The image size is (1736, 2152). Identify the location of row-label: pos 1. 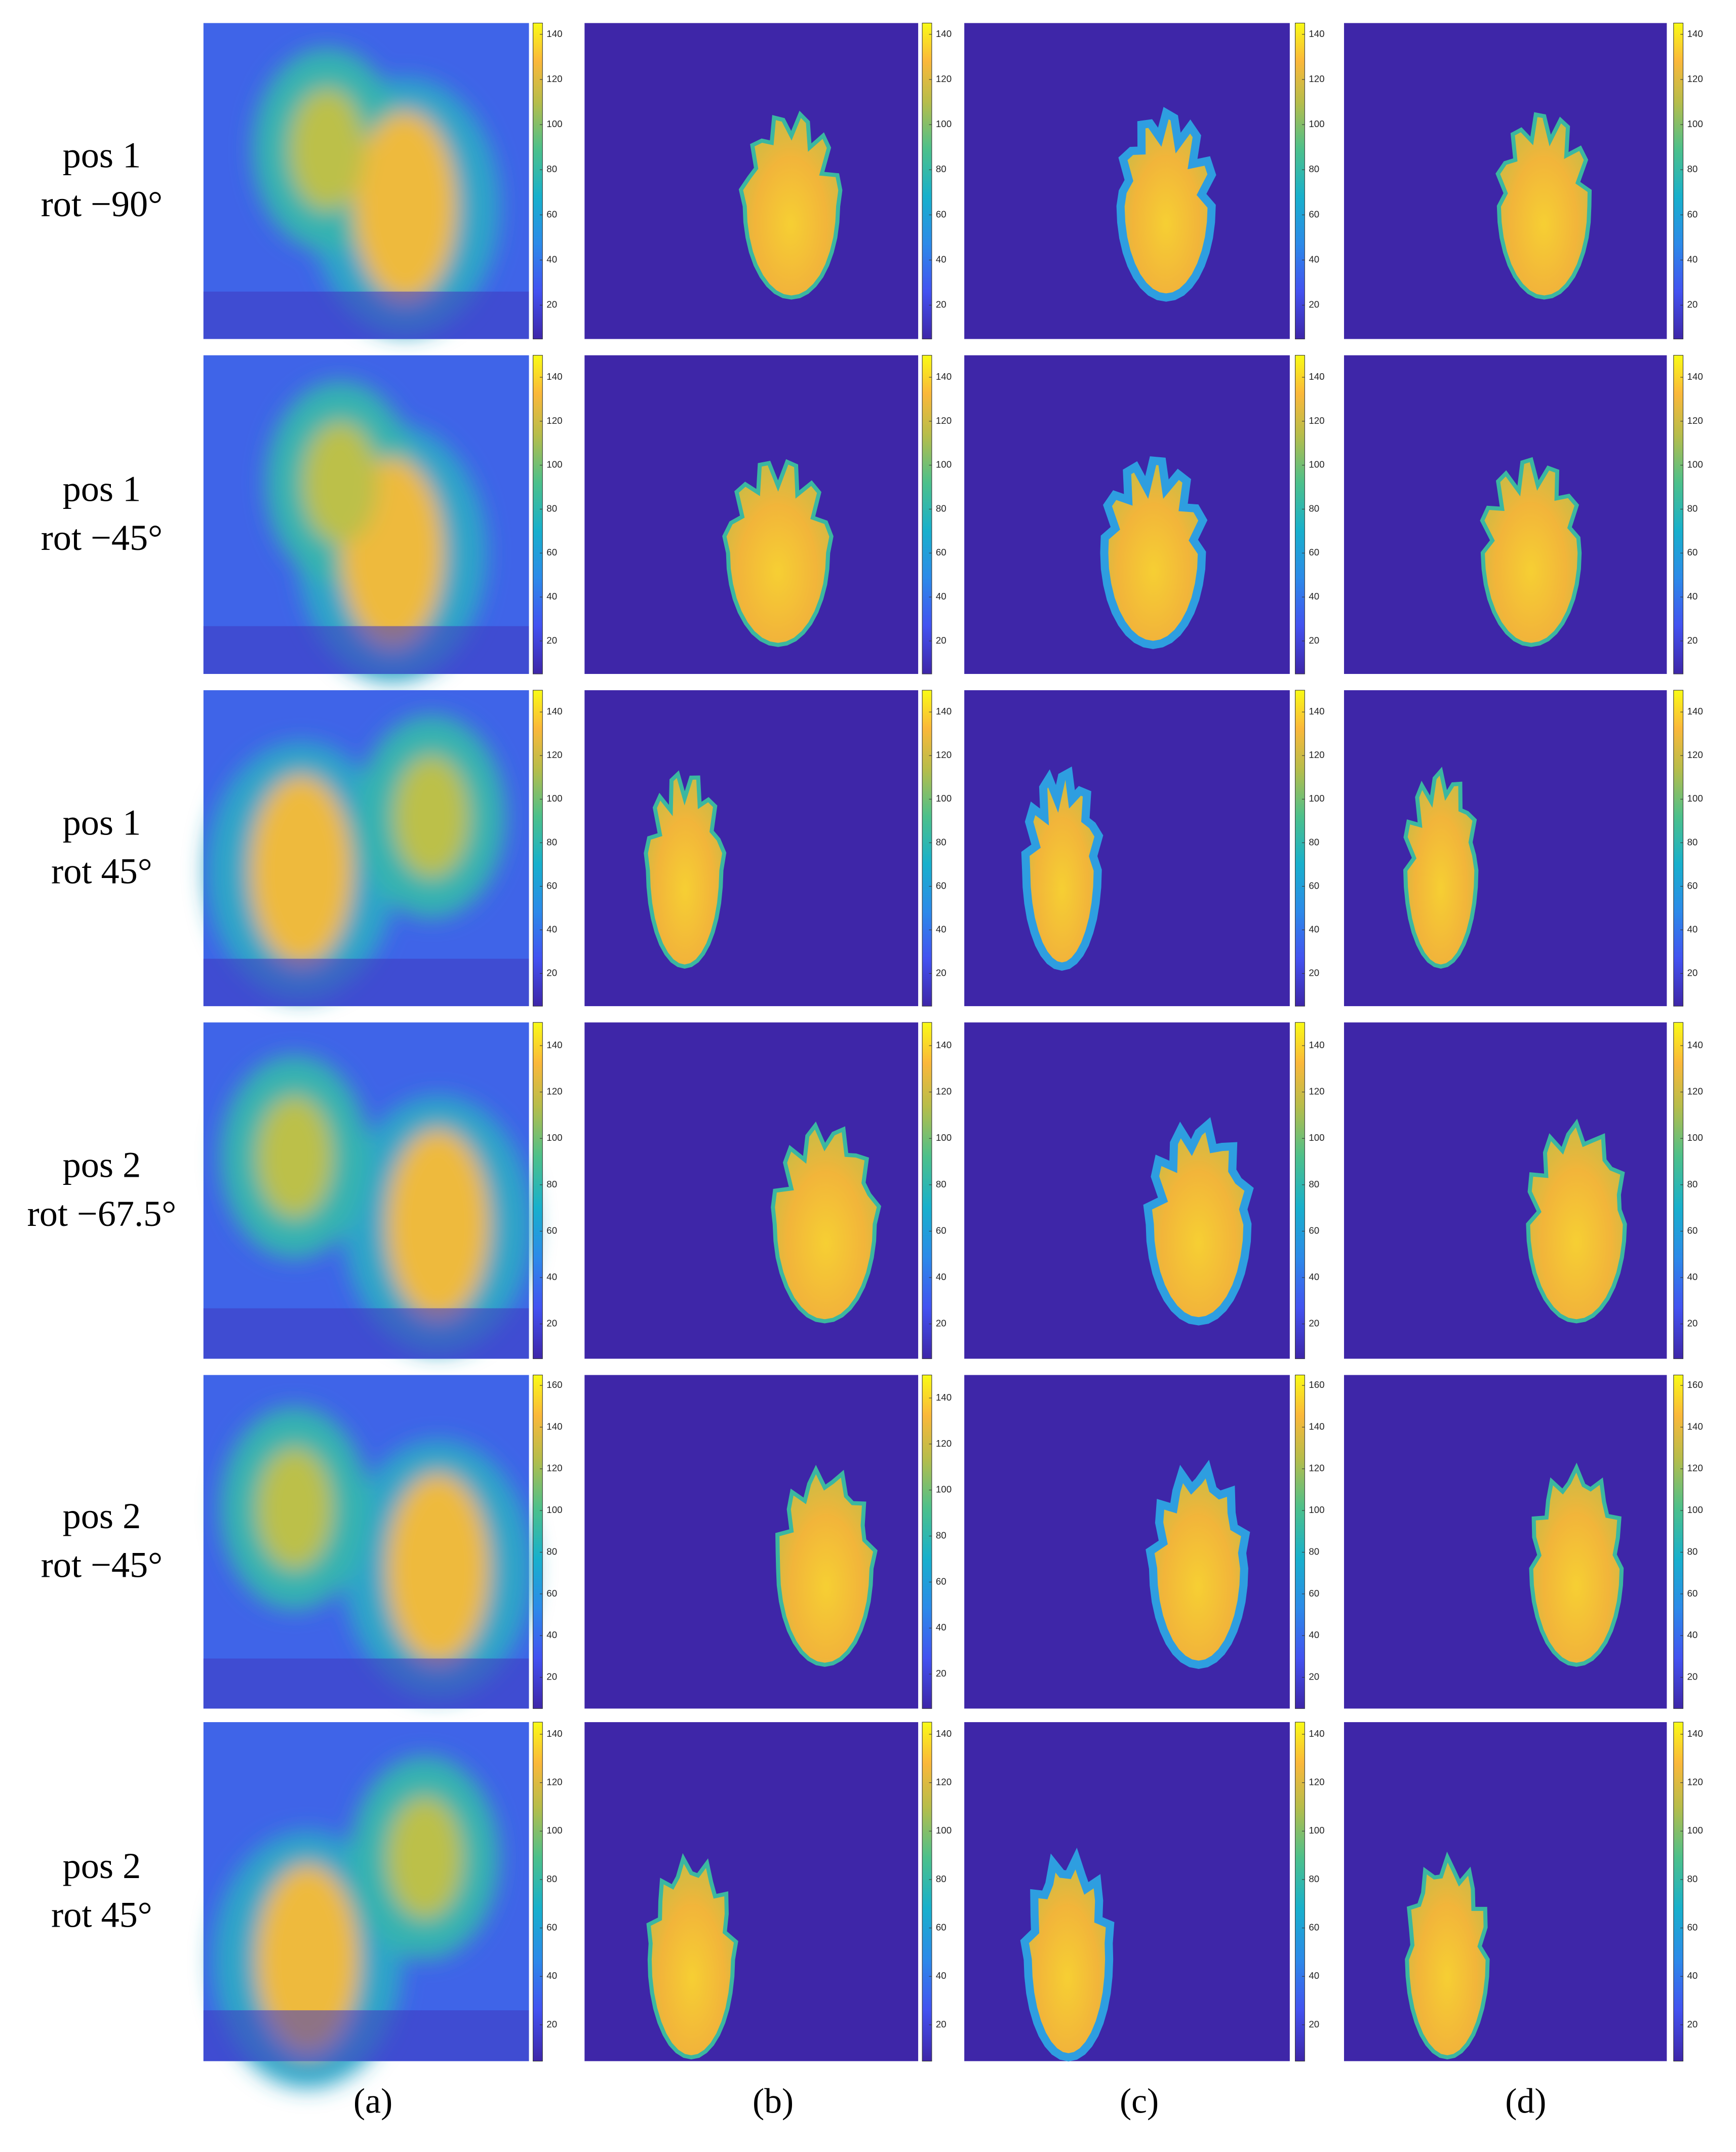
(102, 489).